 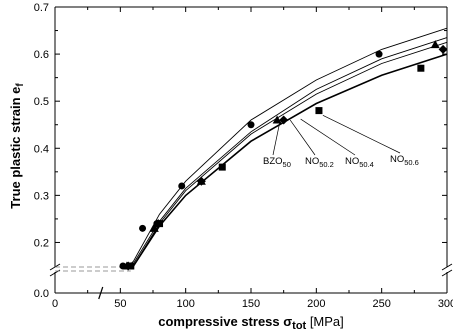 I want to click on y-tick-label: 0.4, so click(x=41, y=149).